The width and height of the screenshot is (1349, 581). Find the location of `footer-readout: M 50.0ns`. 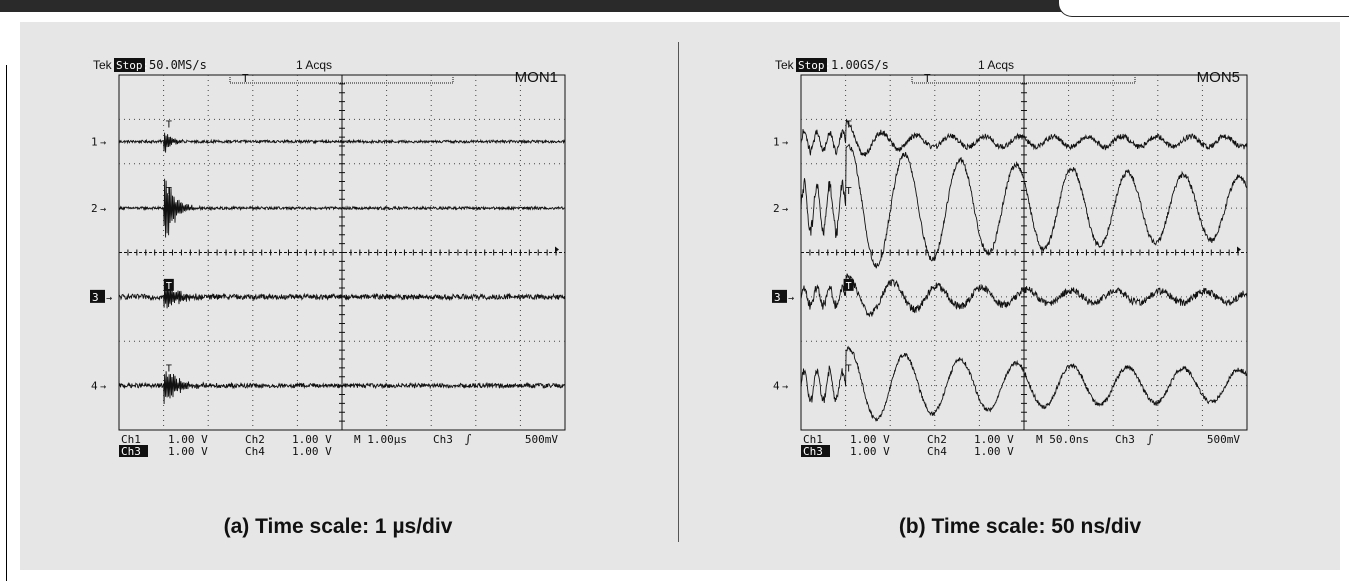

footer-readout: M 50.0ns is located at coordinates (1062, 439).